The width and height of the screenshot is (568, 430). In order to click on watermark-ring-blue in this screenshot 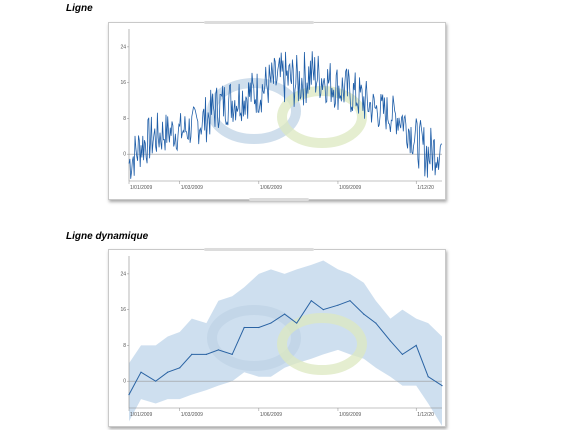, I will do `click(254, 338)`.